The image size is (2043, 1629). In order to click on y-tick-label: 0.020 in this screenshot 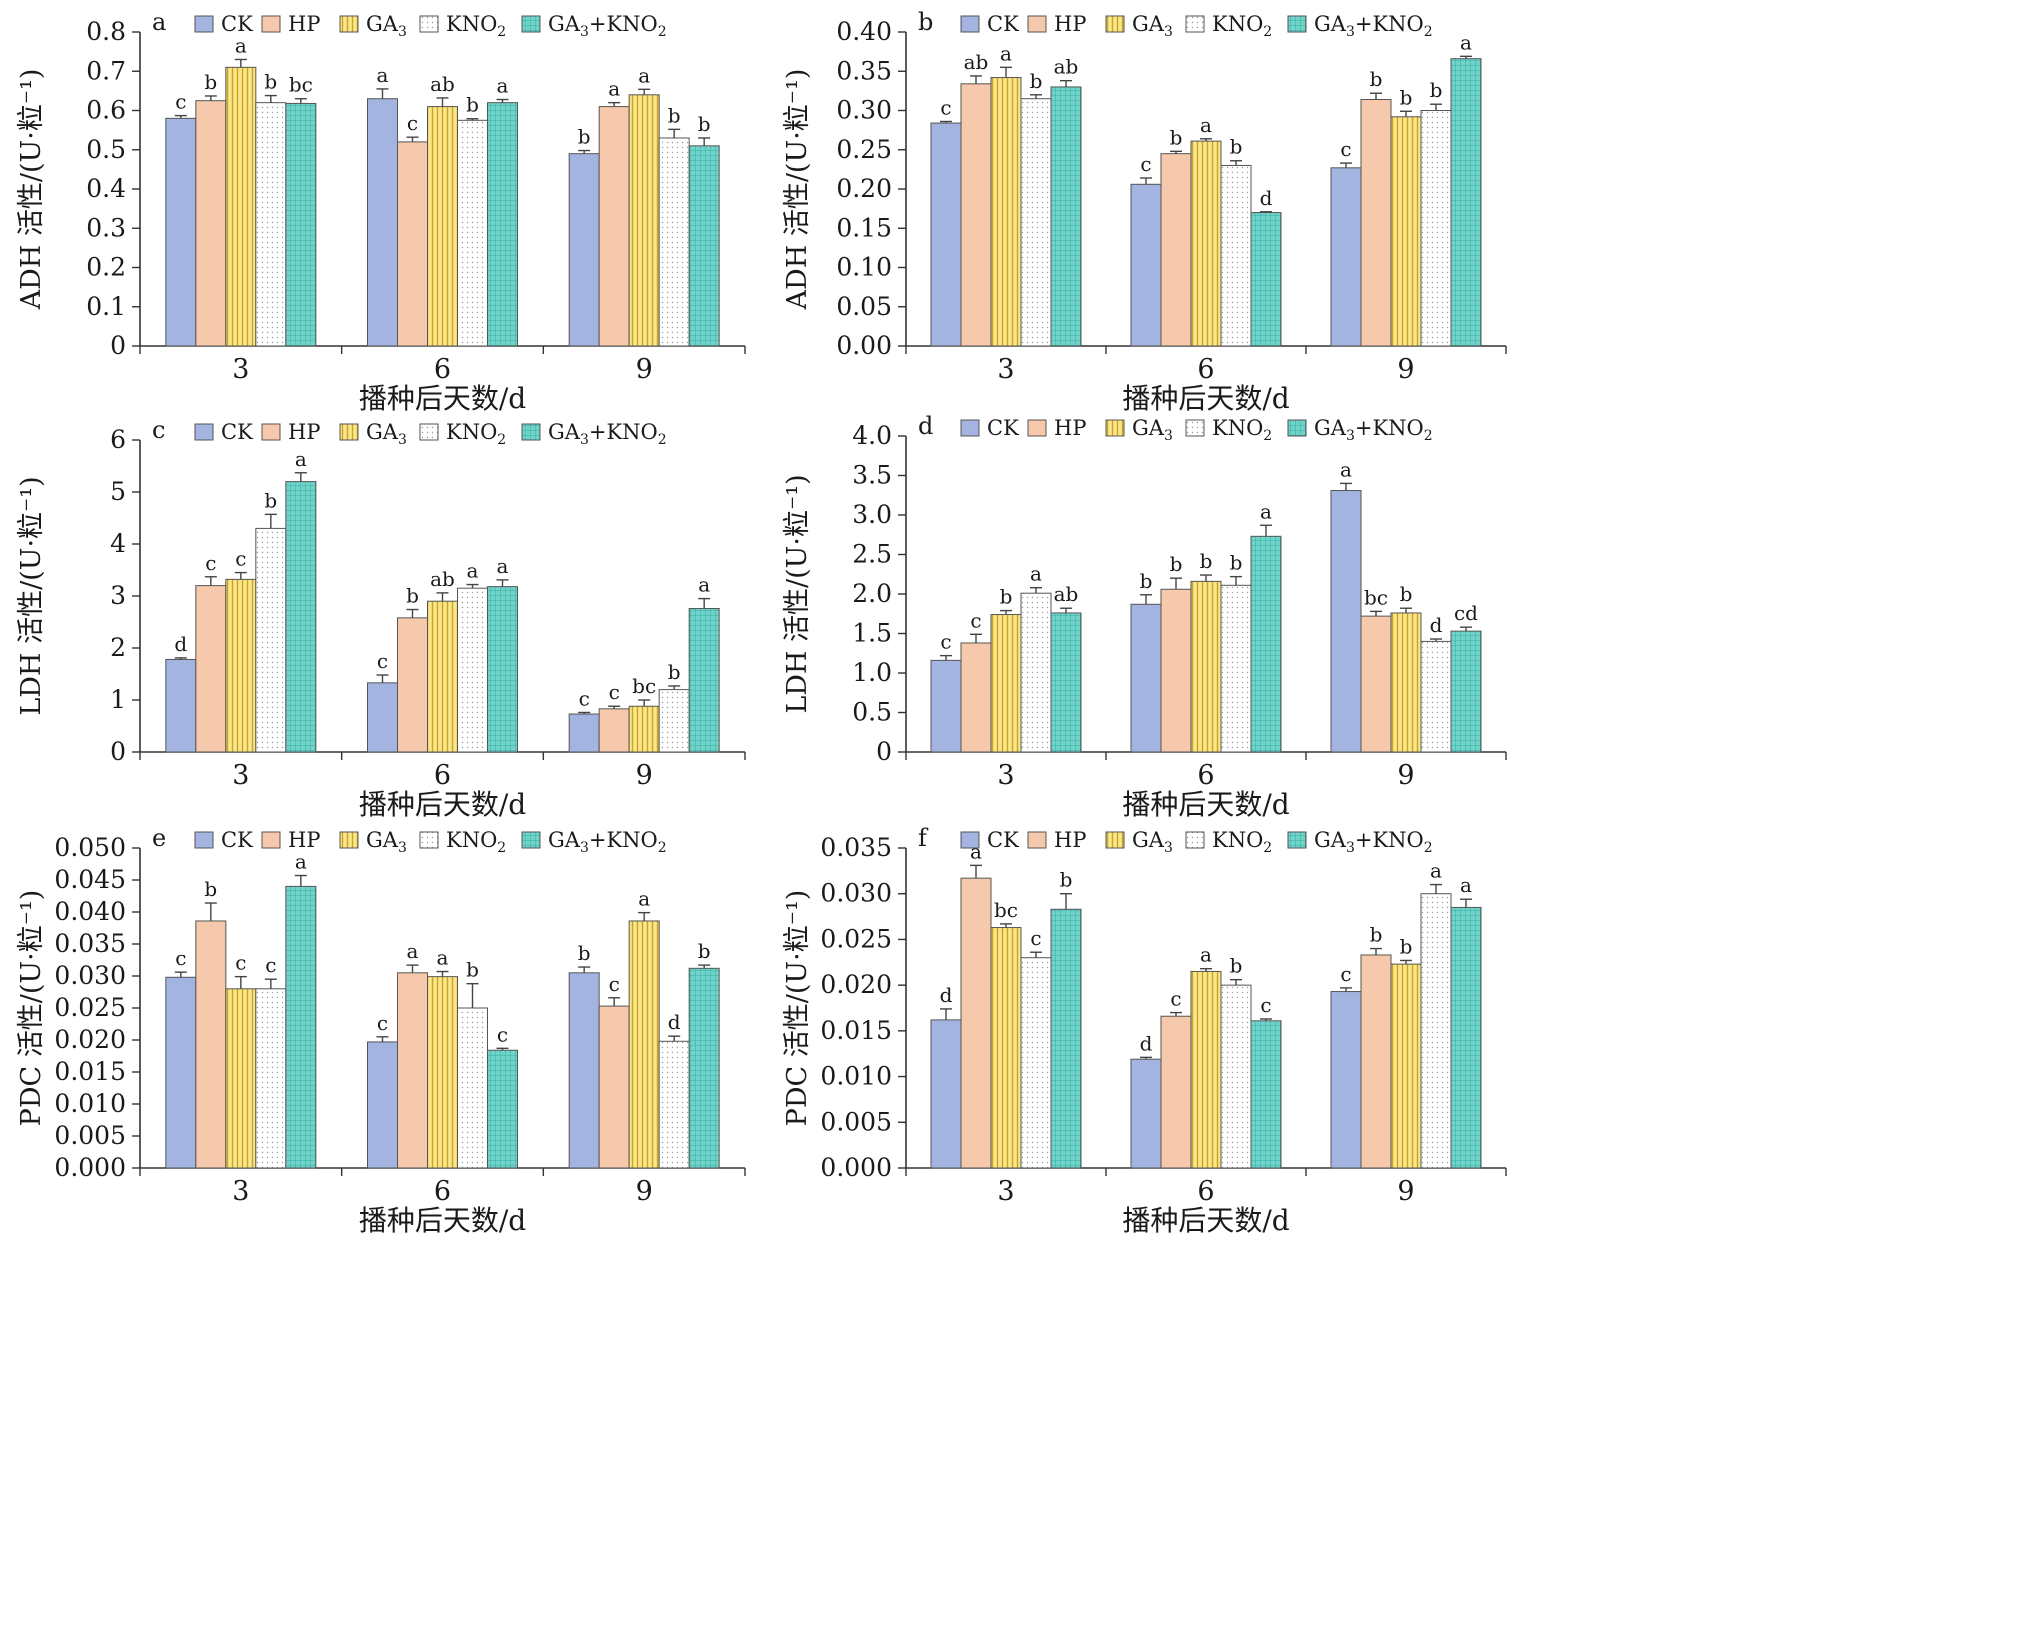, I will do `click(90, 1039)`.